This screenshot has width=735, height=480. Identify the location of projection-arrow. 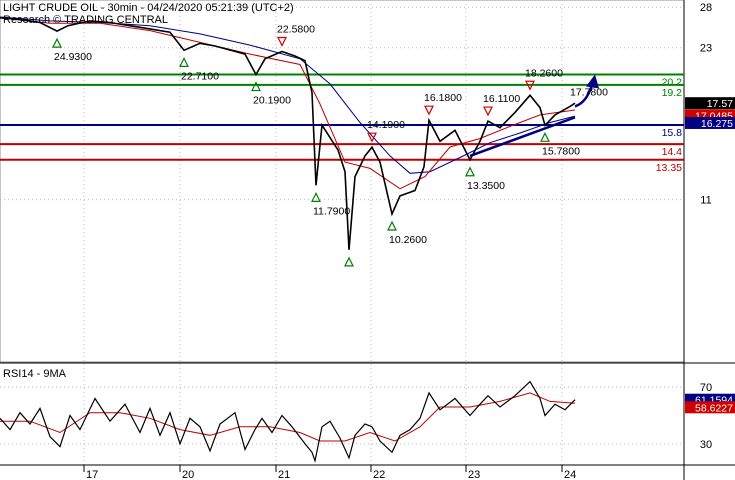
(584, 96).